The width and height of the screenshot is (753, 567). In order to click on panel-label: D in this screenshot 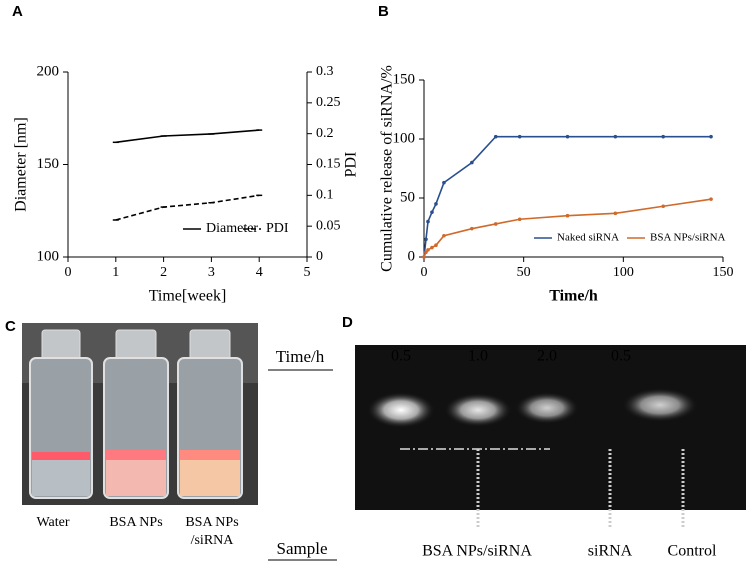, I will do `click(347, 322)`.